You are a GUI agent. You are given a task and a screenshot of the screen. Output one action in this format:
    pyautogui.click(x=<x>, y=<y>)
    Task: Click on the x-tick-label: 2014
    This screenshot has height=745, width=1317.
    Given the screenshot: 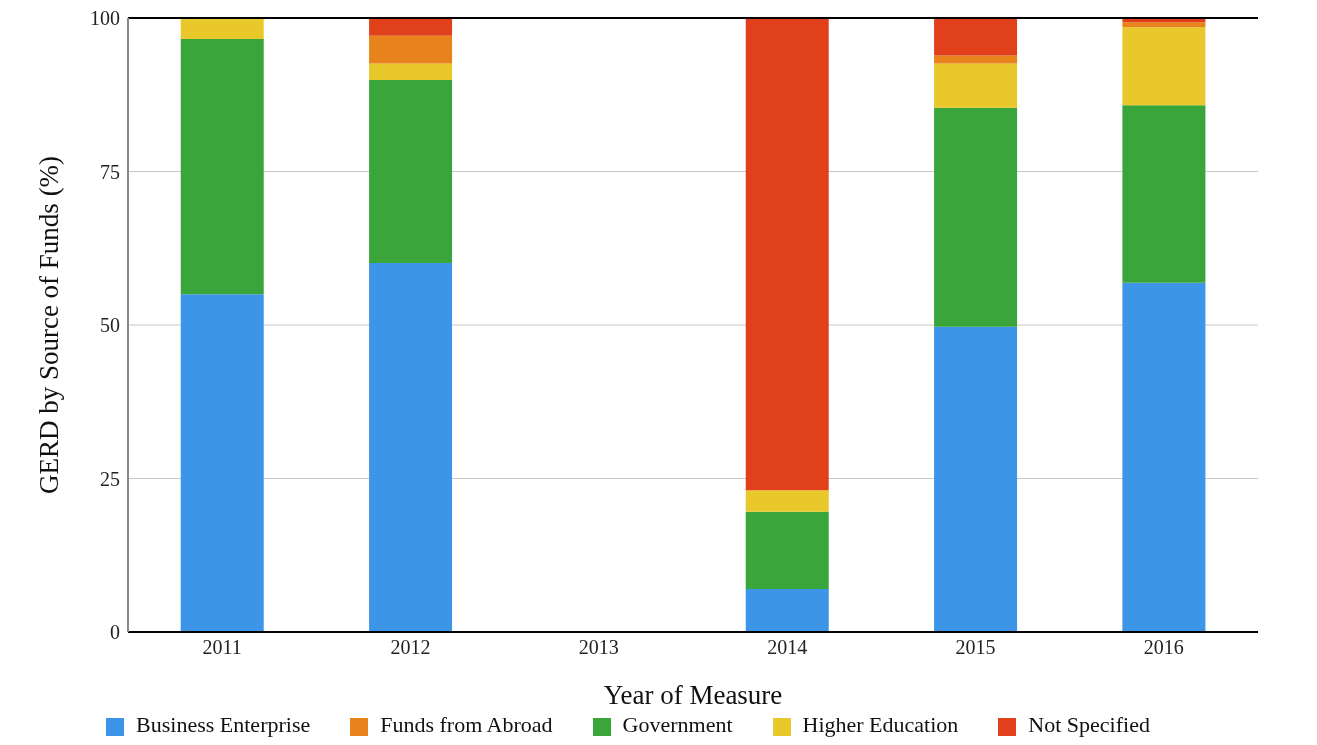 What is the action you would take?
    pyautogui.click(x=787, y=647)
    